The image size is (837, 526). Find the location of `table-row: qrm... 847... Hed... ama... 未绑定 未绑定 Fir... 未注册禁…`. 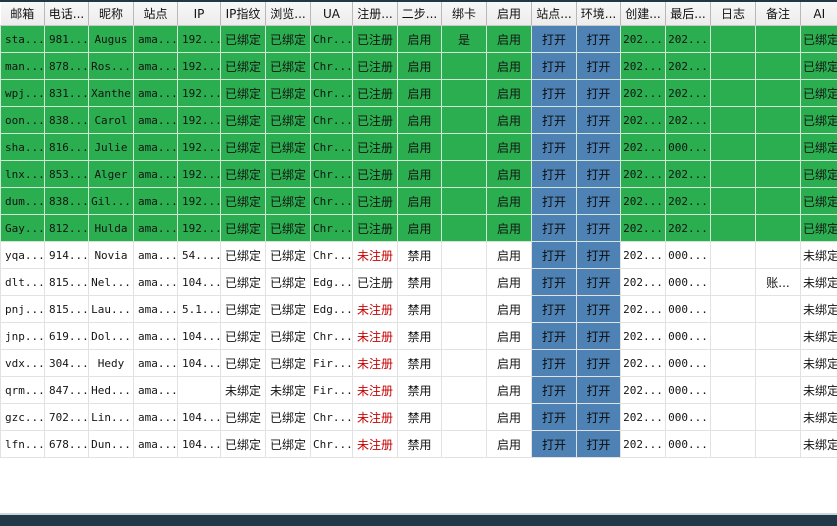

table-row: qrm... 847... Hed... ama... 未绑定 未绑定 Fir... 未注册禁… is located at coordinates (418, 390).